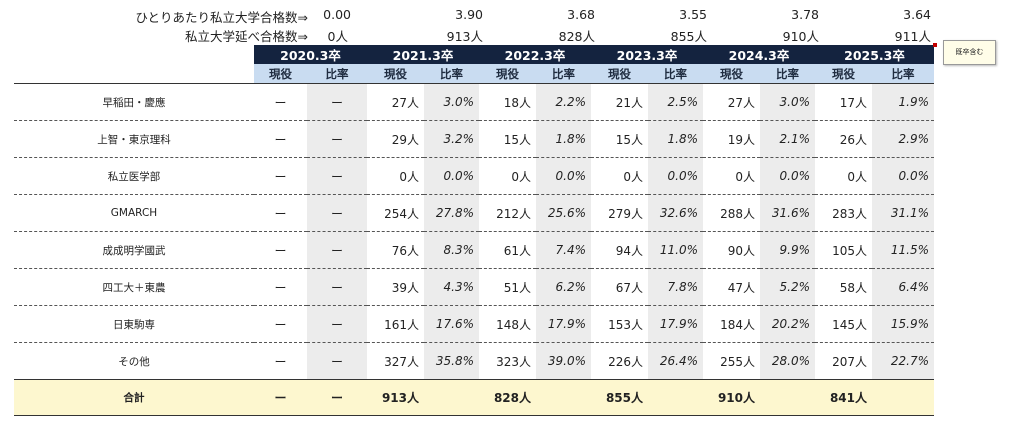  I want to click on count-cell: 27人, so click(395, 102).